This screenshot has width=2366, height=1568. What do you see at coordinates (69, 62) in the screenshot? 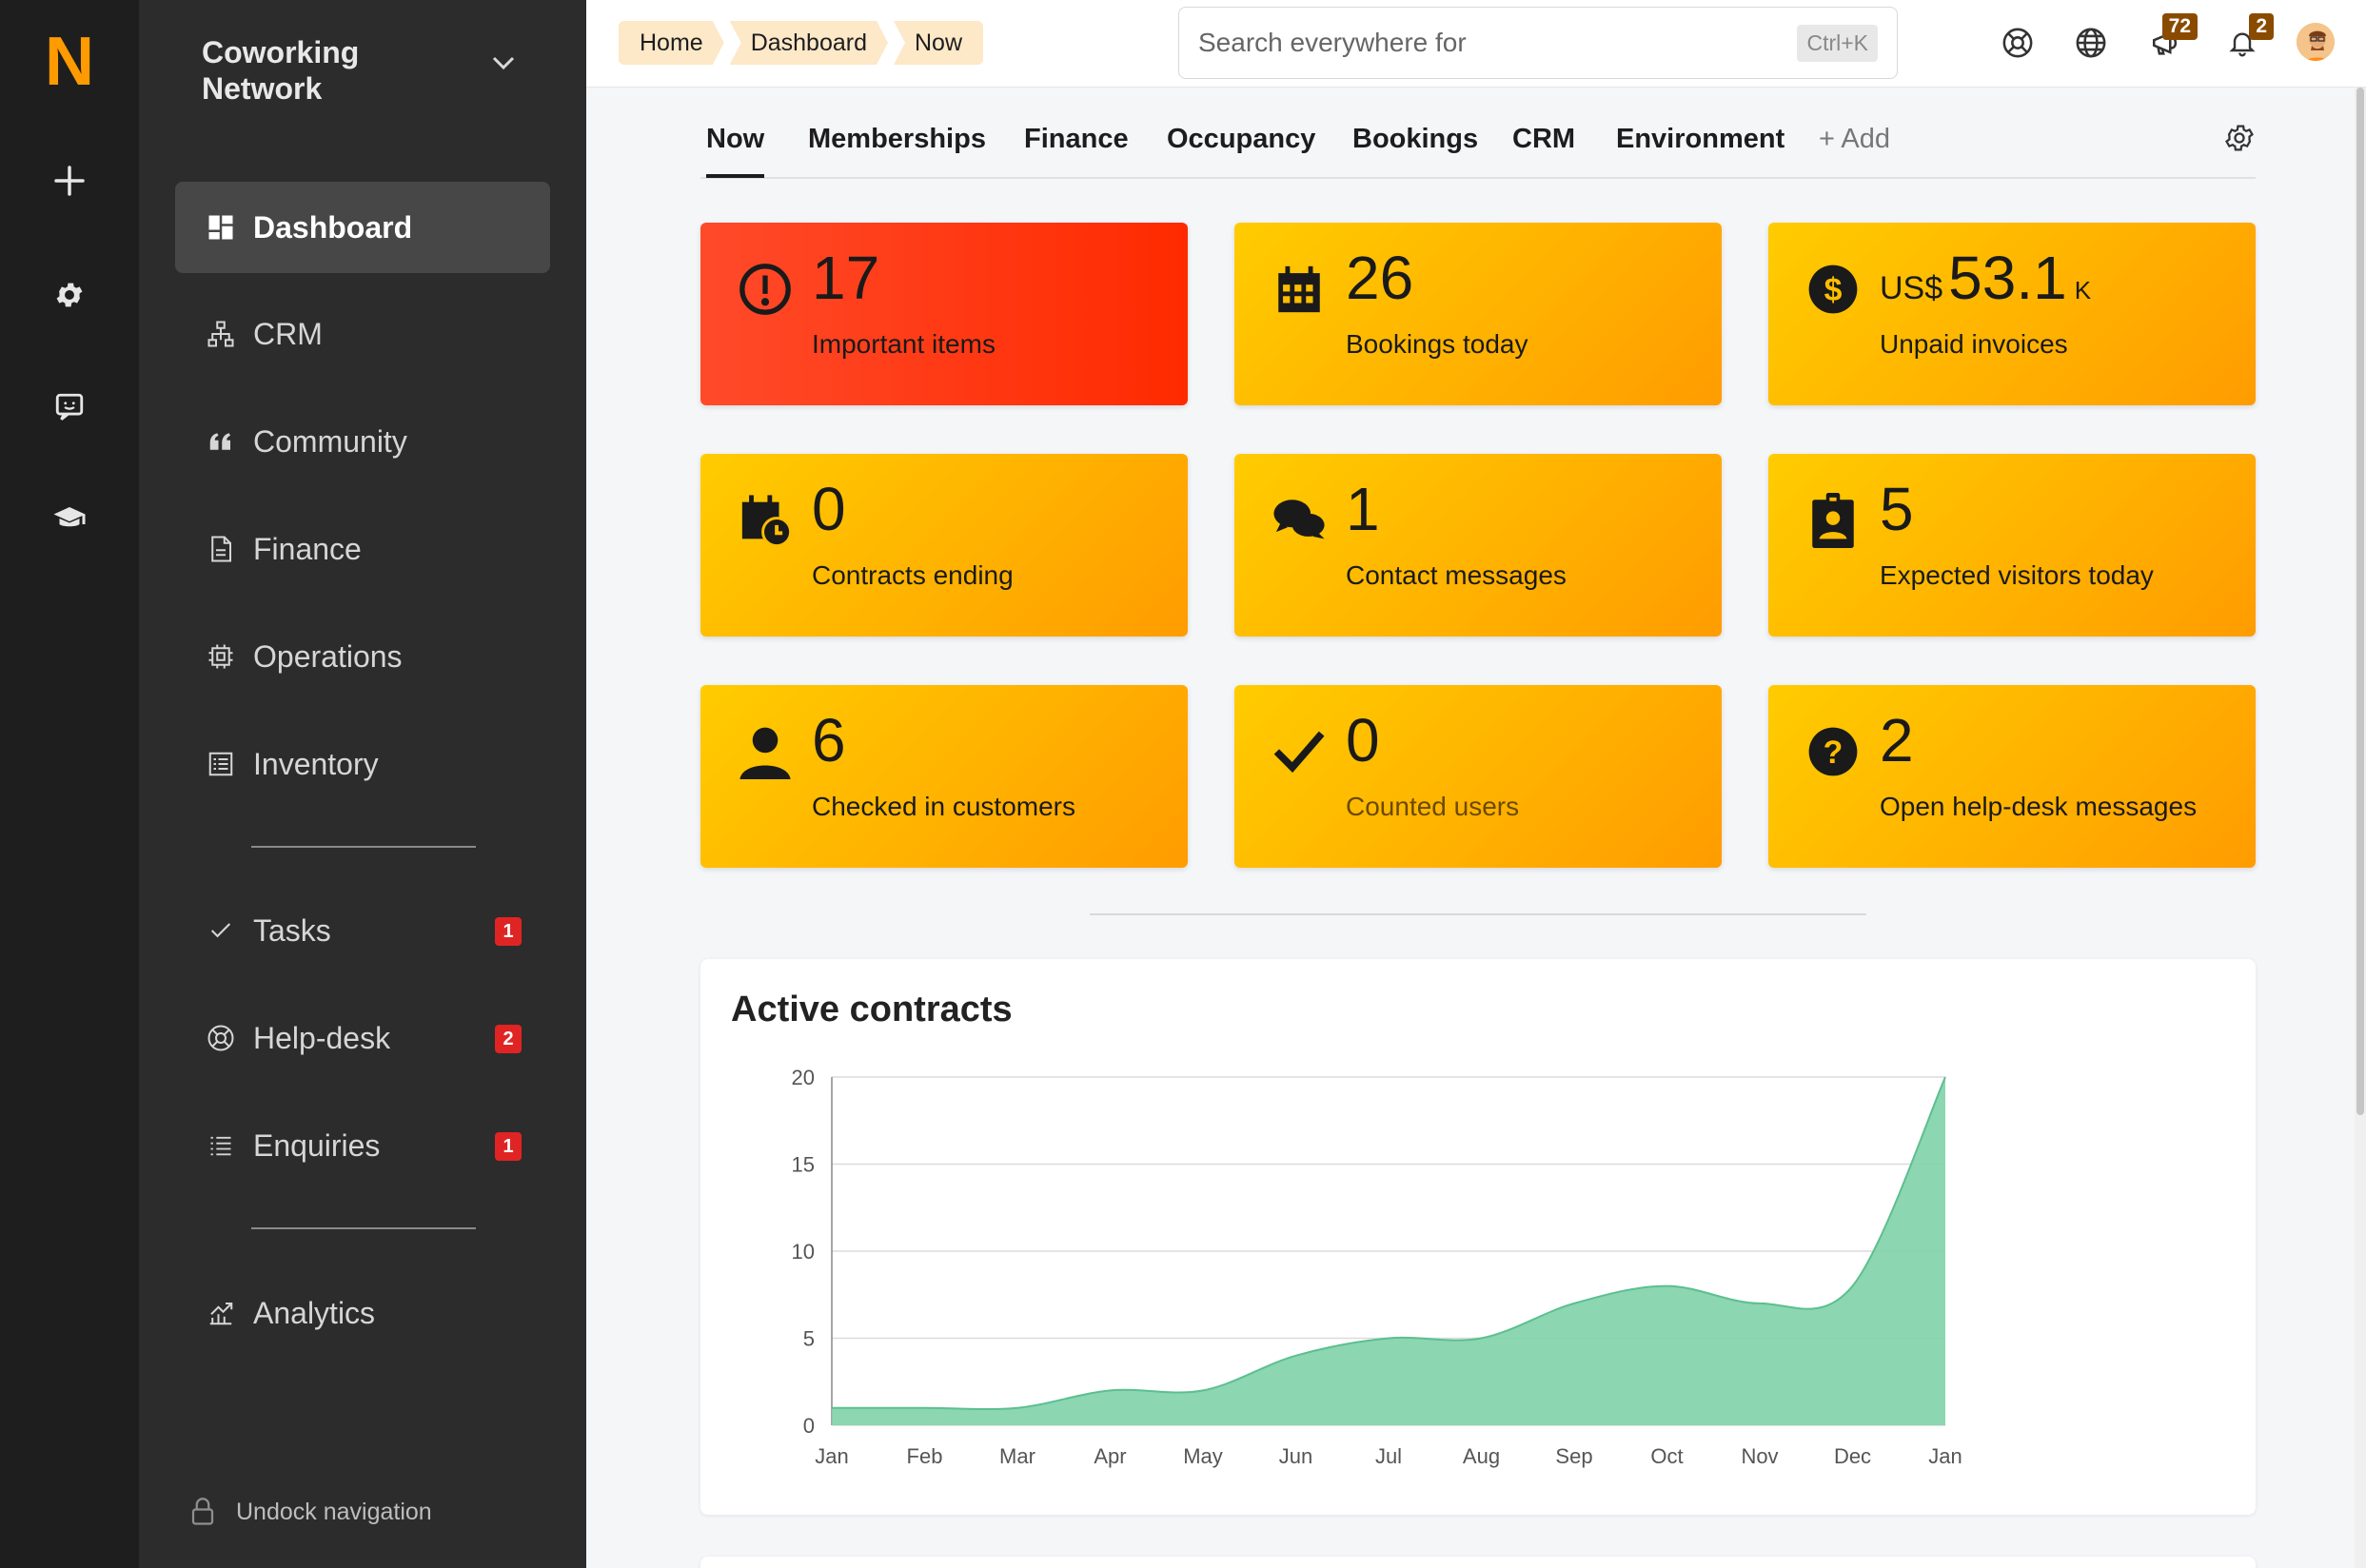
I see `app-logo: N` at bounding box center [69, 62].